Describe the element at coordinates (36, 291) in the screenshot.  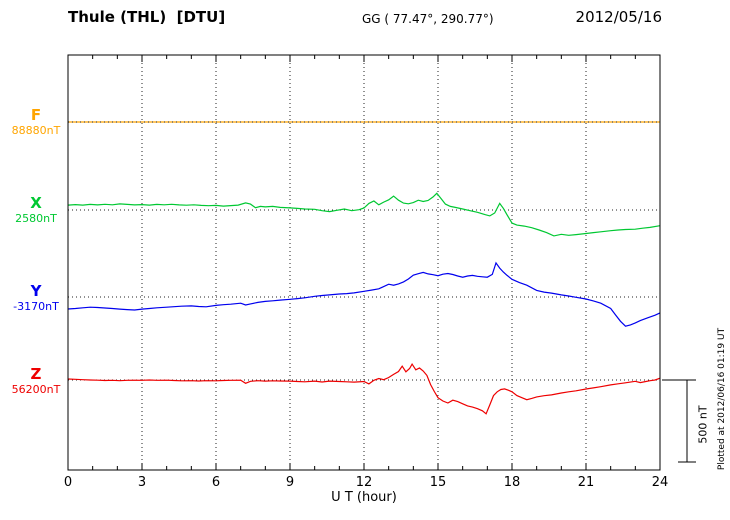
I see `component-letter-Y: Y` at that location.